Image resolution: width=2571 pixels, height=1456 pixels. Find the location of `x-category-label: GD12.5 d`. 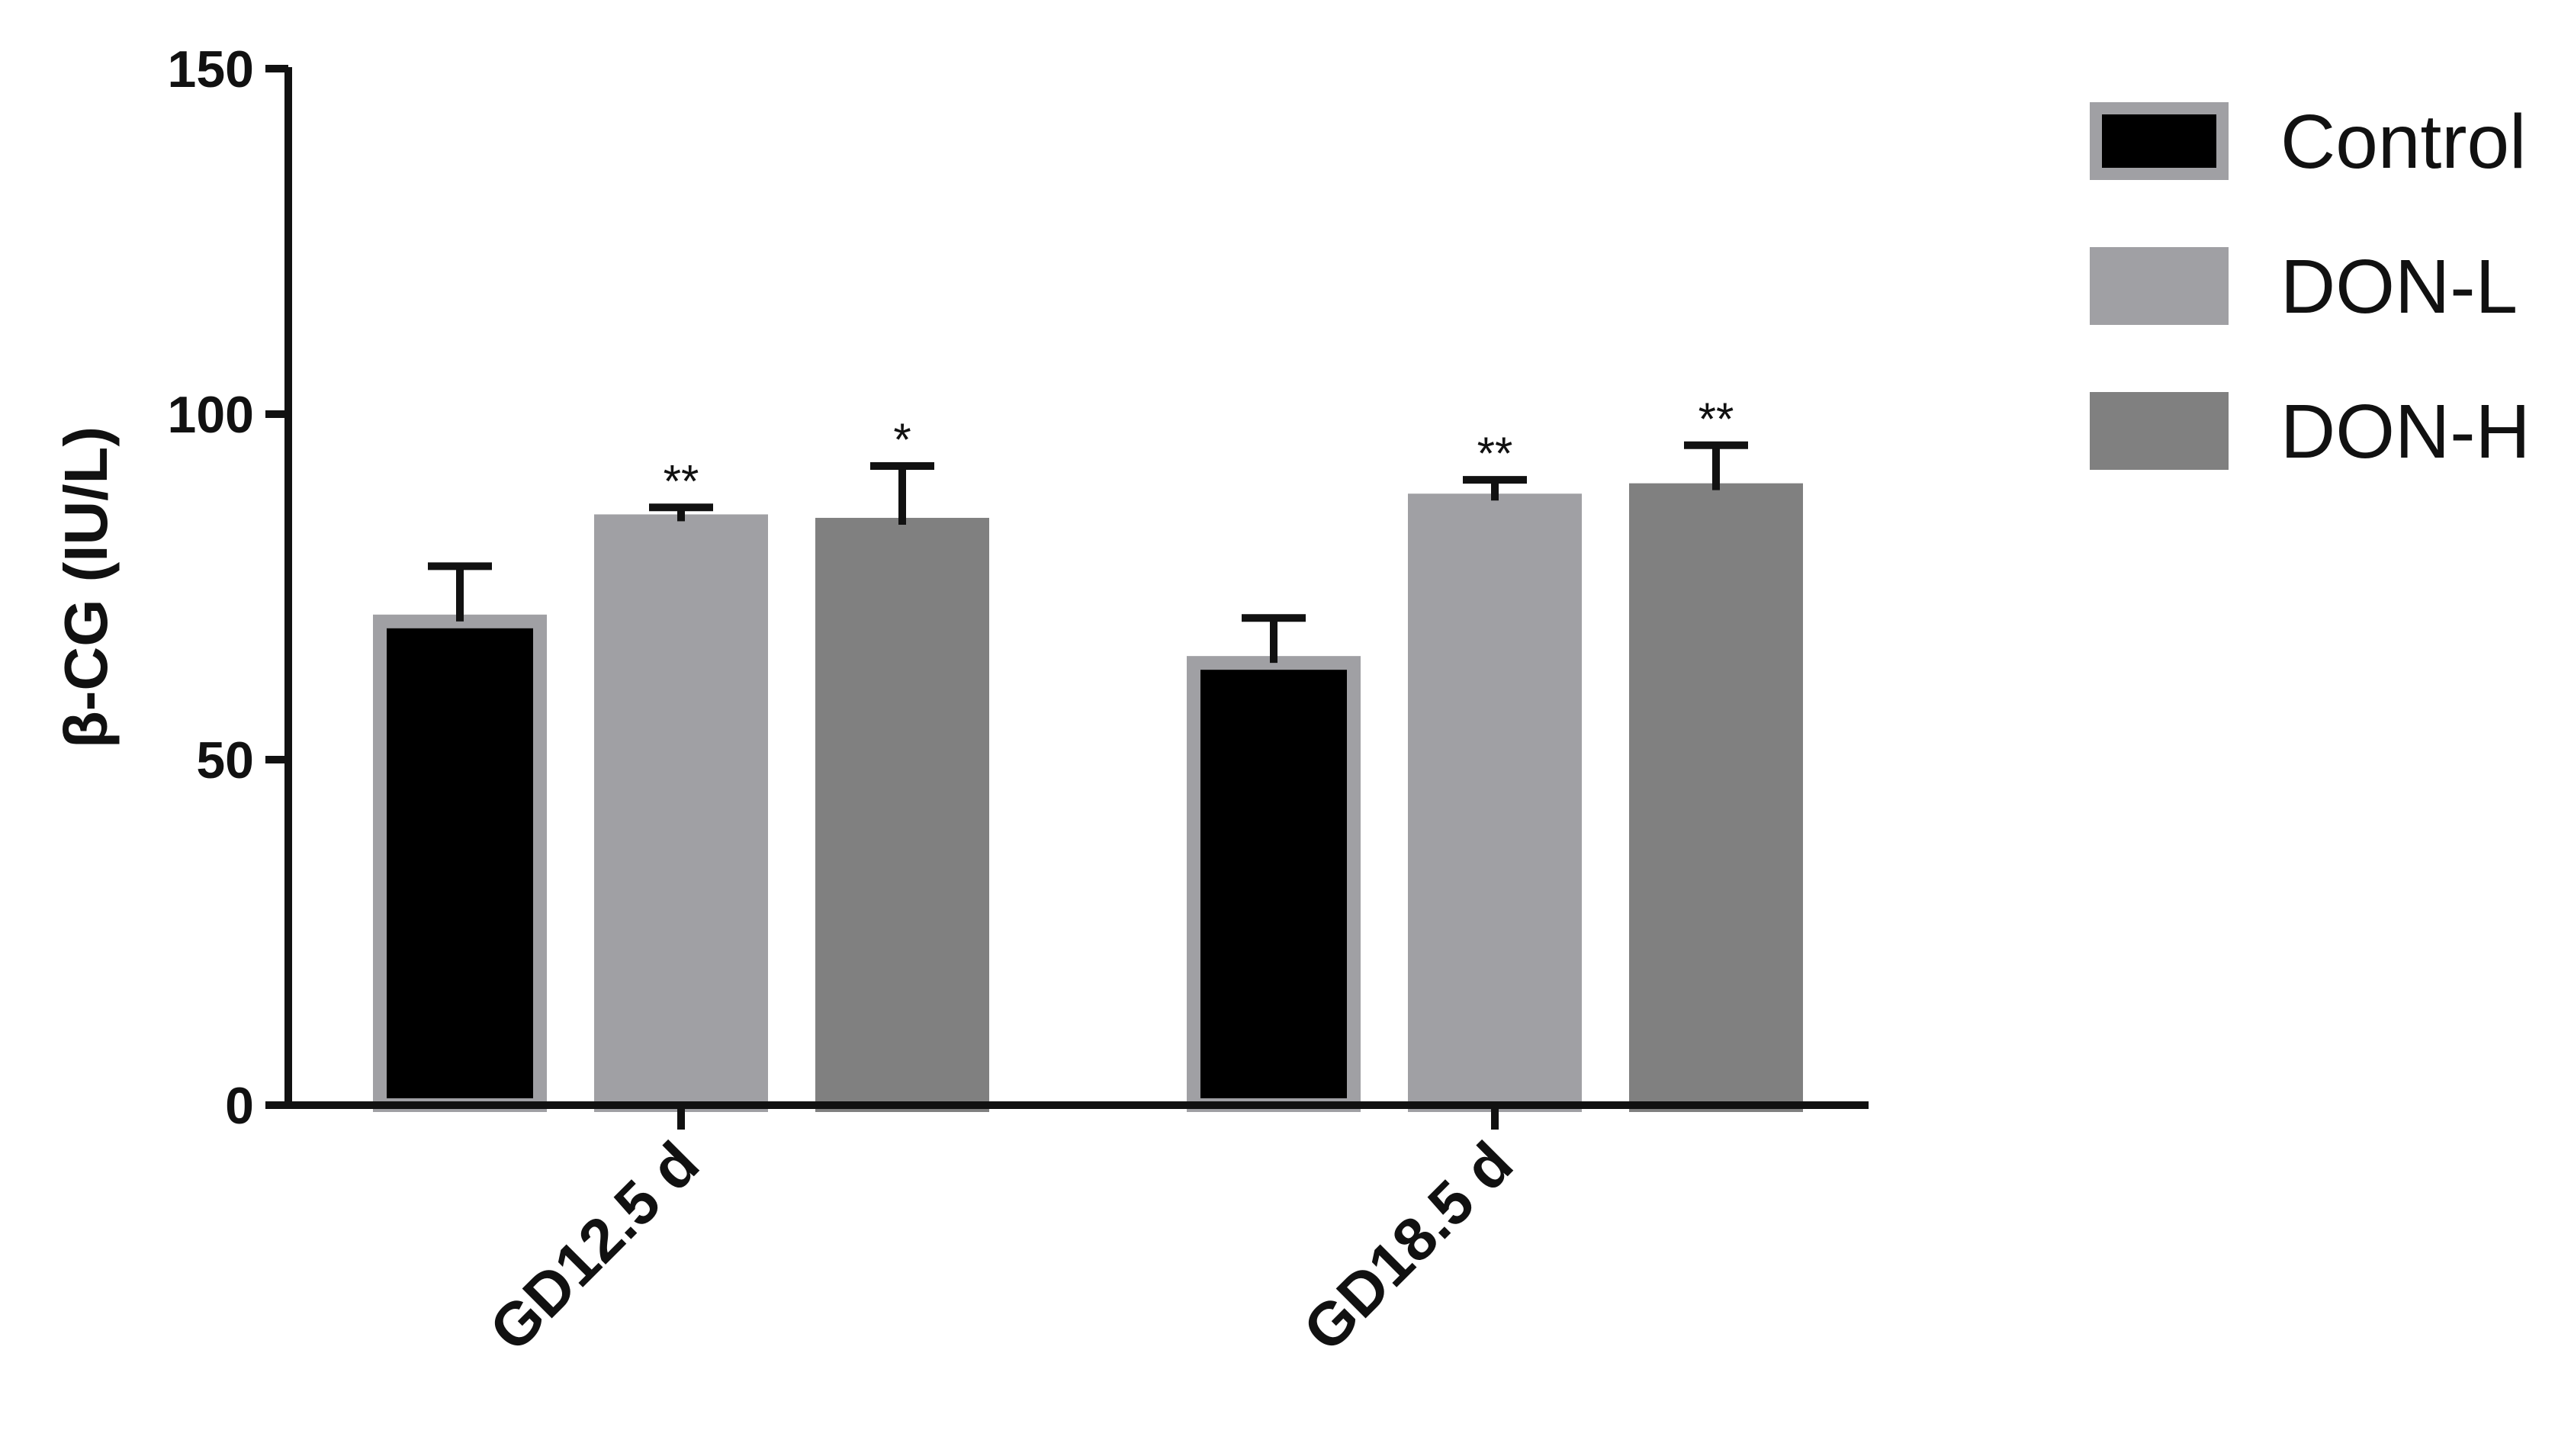

x-category-label: GD12.5 d is located at coordinates (594, 1246).